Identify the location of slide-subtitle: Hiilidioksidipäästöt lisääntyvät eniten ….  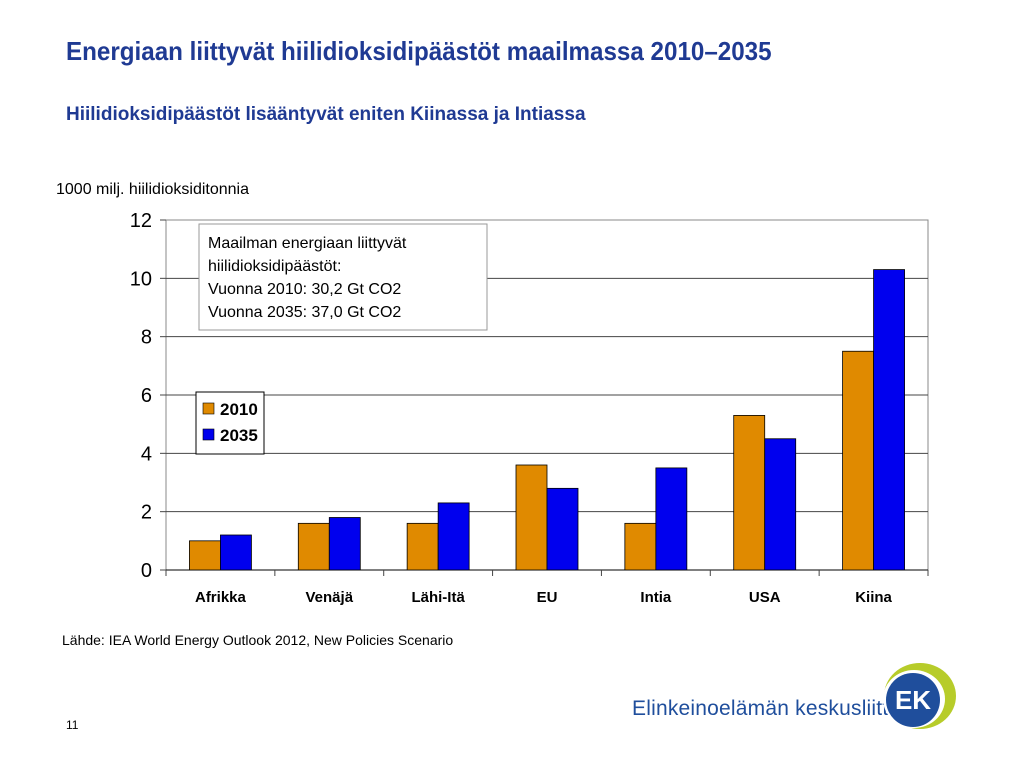
(326, 114).